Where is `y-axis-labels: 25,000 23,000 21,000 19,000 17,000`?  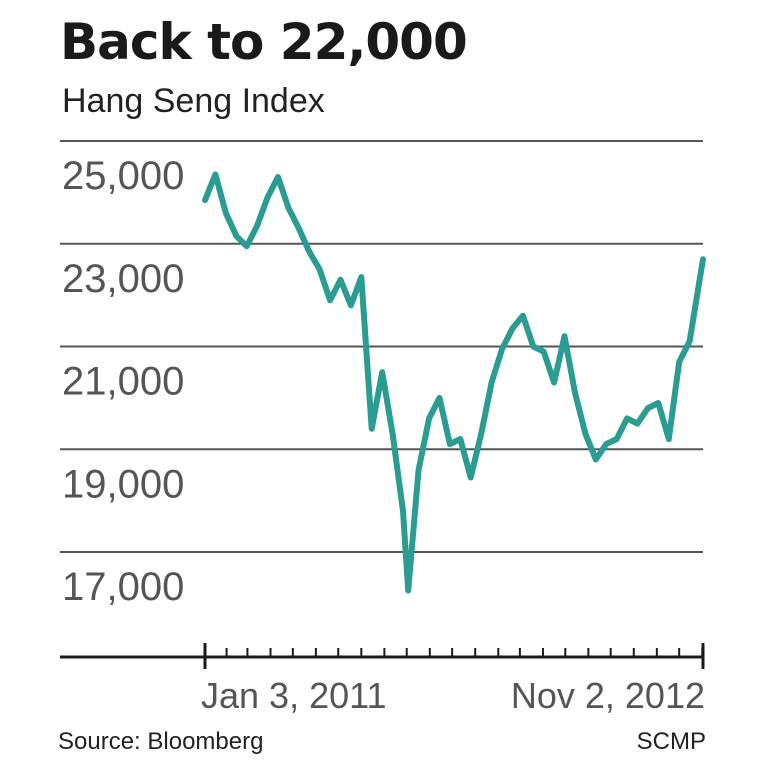 y-axis-labels: 25,000 23,000 21,000 19,000 17,000 is located at coordinates (123, 381).